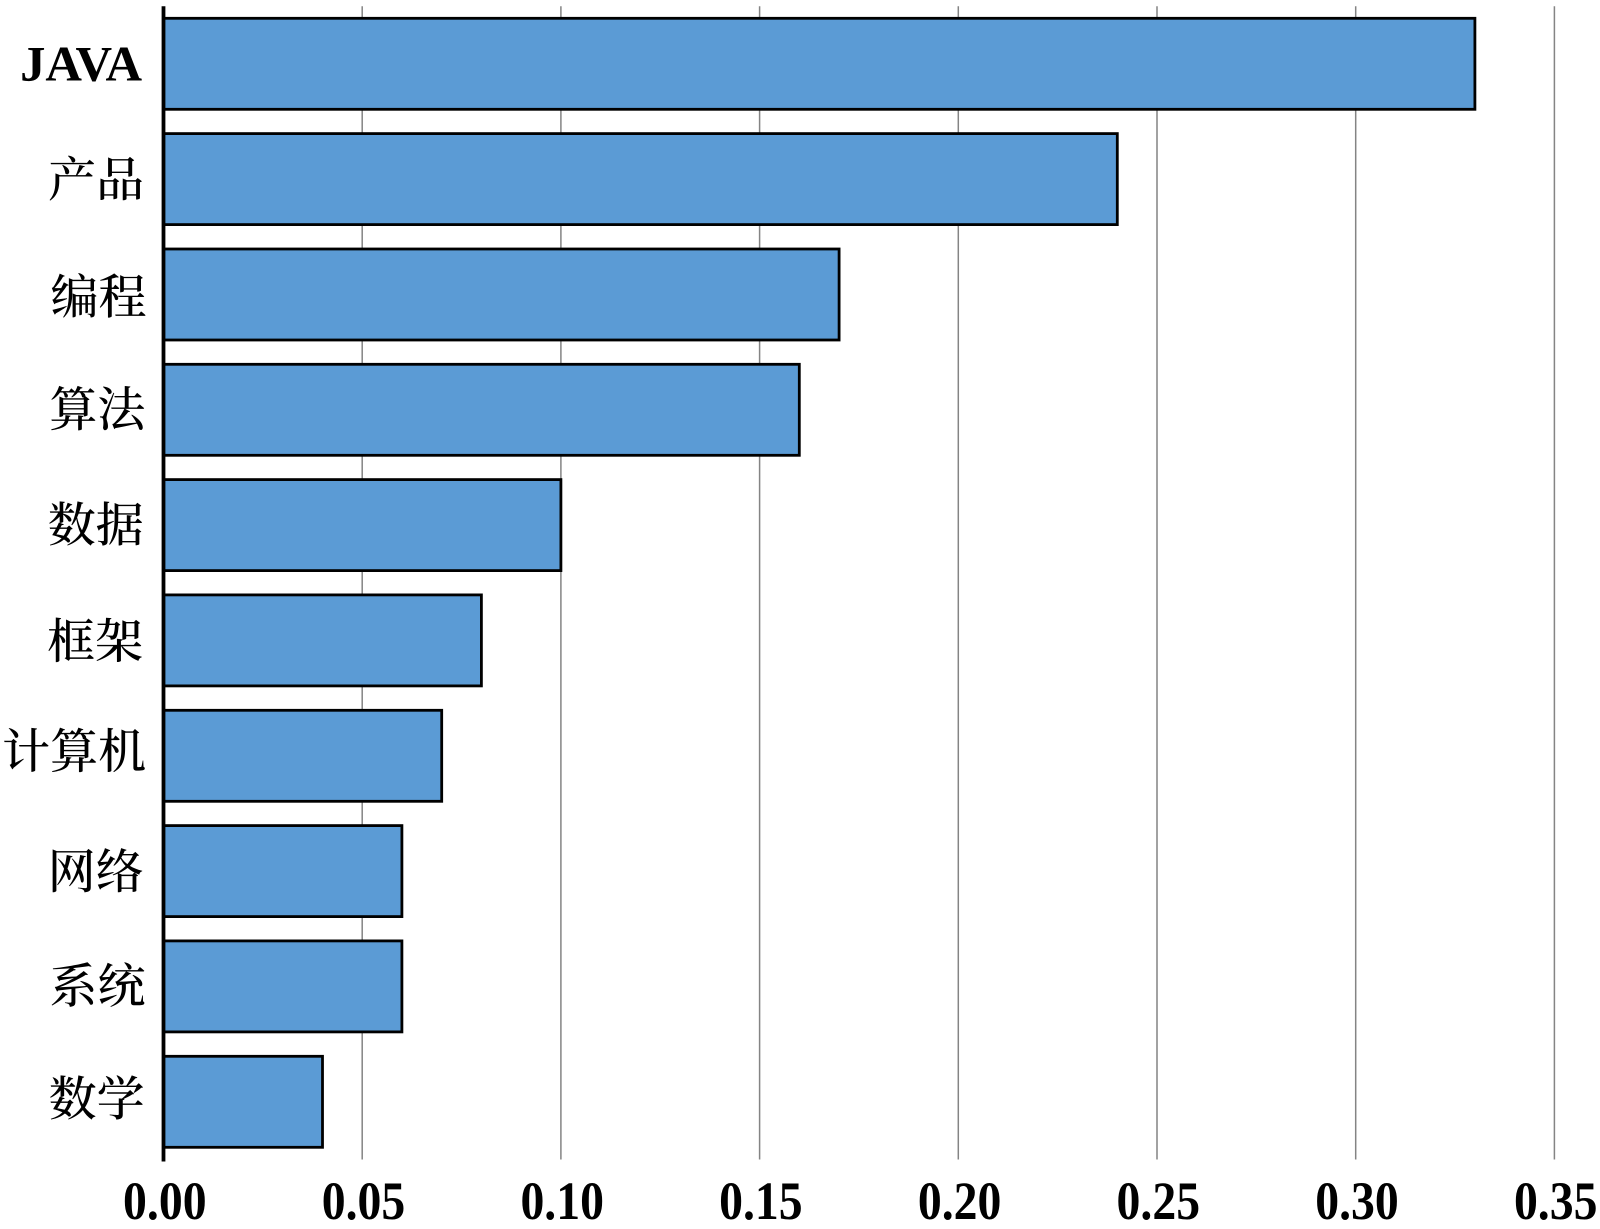 This screenshot has width=1600, height=1229. What do you see at coordinates (562, 1197) in the screenshot?
I see `svg-text: 0.10` at bounding box center [562, 1197].